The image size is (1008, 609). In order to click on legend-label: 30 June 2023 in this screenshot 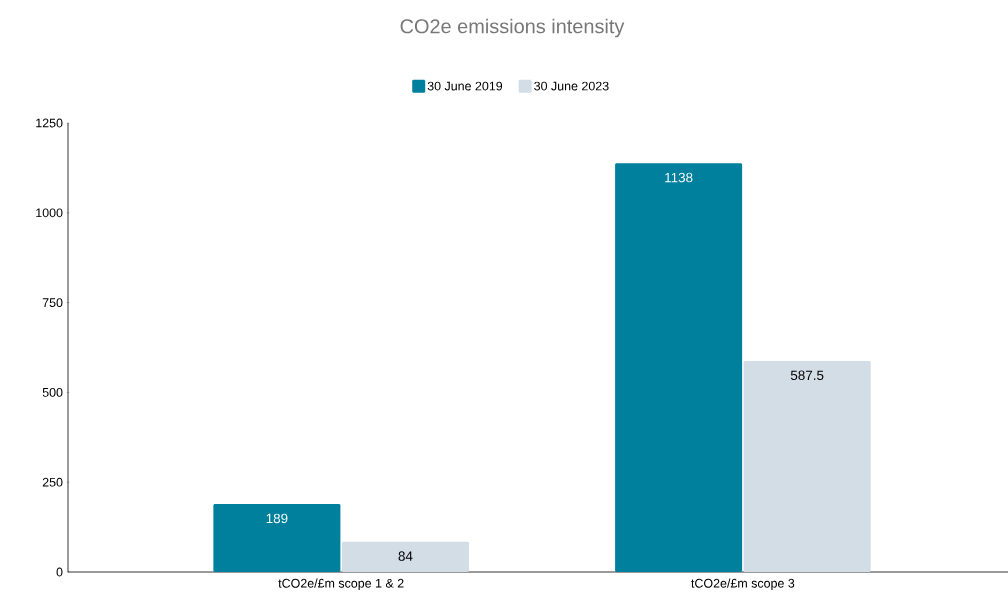, I will do `click(571, 86)`.